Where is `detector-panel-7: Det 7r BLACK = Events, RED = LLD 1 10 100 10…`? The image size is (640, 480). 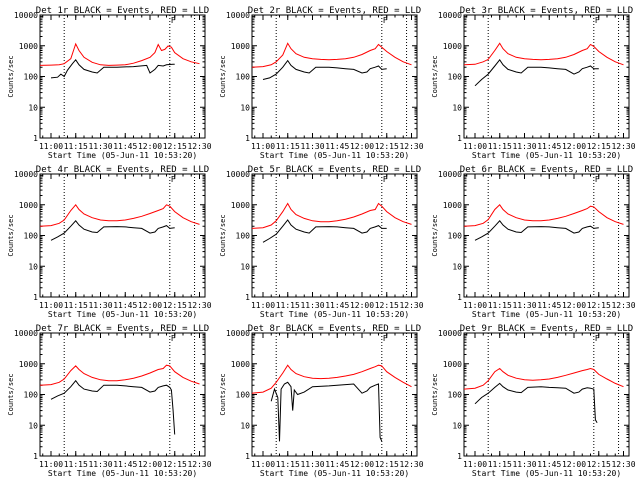 detector-panel-7: Det 7r BLACK = Events, RED = LLD 1 10 100 10… is located at coordinates (109, 401).